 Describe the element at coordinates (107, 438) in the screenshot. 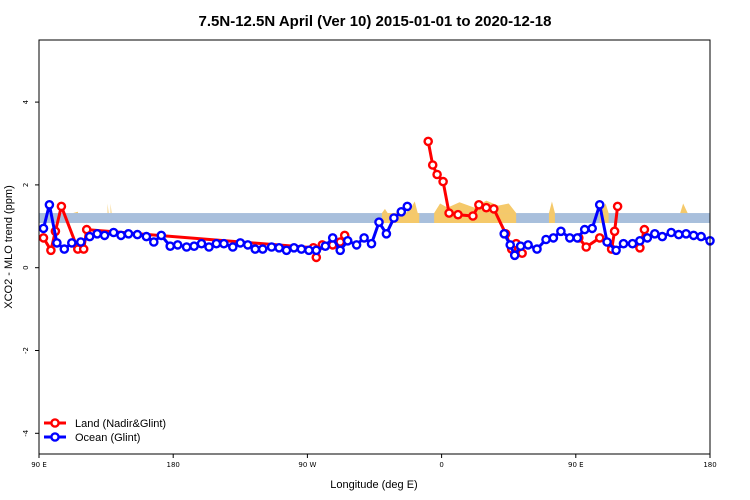

I see `legend-label-1: Ocean (Glint)` at that location.